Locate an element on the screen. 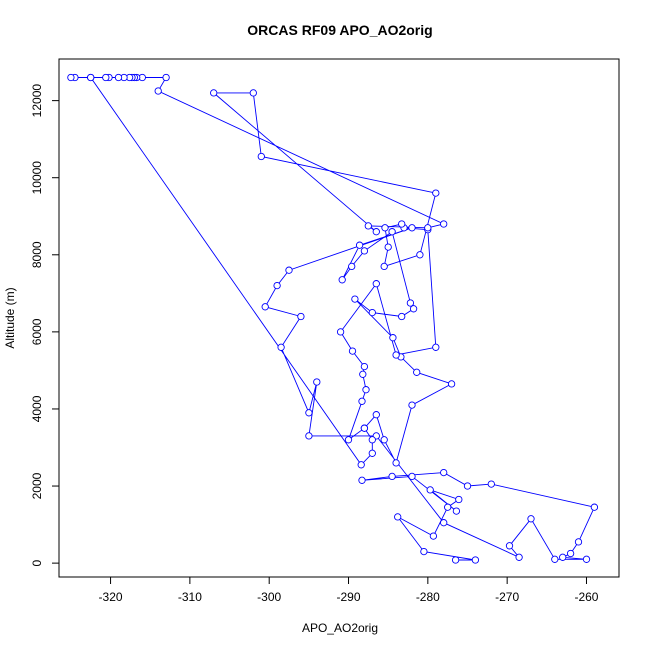 This screenshot has width=650, height=650. x-axis: -320 -310 -300 -290 -280 -270 -260 is located at coordinates (349, 590).